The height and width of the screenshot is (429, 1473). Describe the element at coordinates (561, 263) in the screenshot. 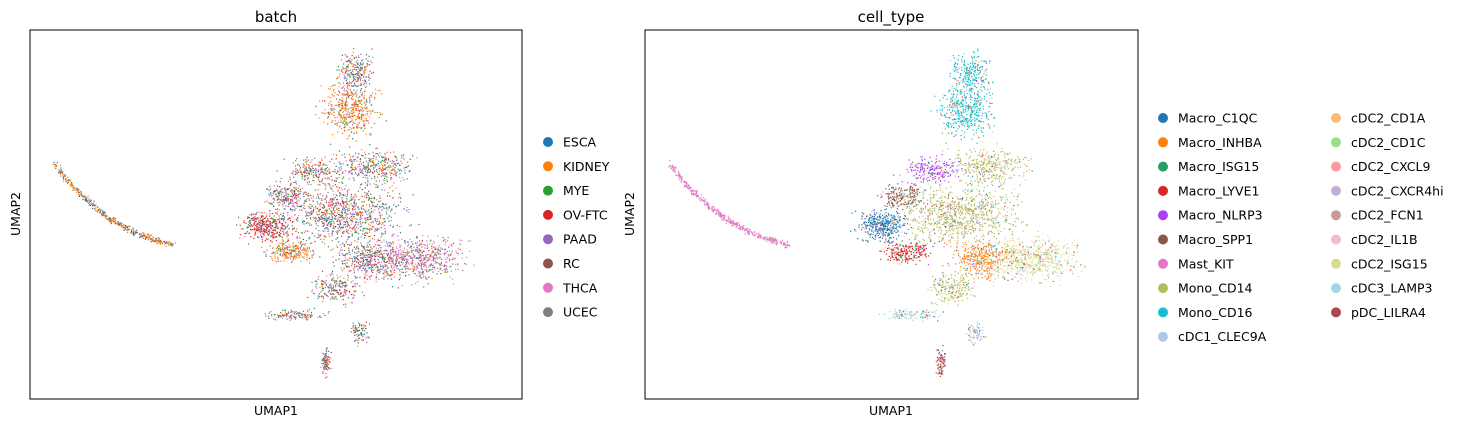

I see `legend-item: RC` at that location.